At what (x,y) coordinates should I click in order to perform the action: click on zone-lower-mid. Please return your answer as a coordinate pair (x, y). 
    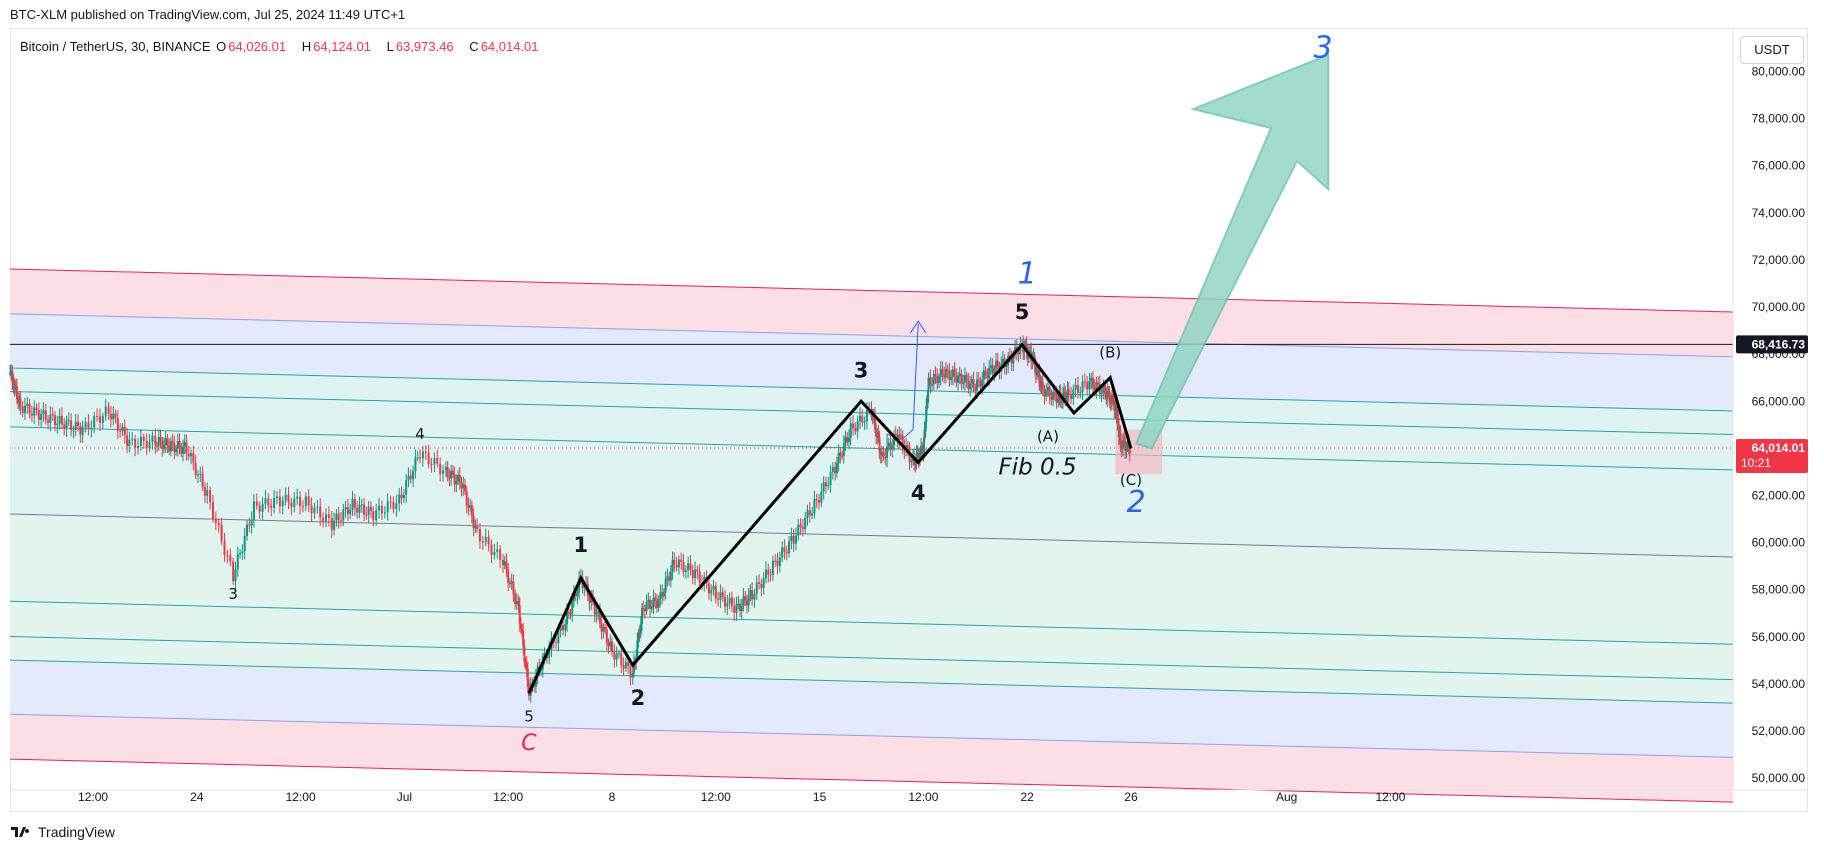
    Looking at the image, I should click on (871, 709).